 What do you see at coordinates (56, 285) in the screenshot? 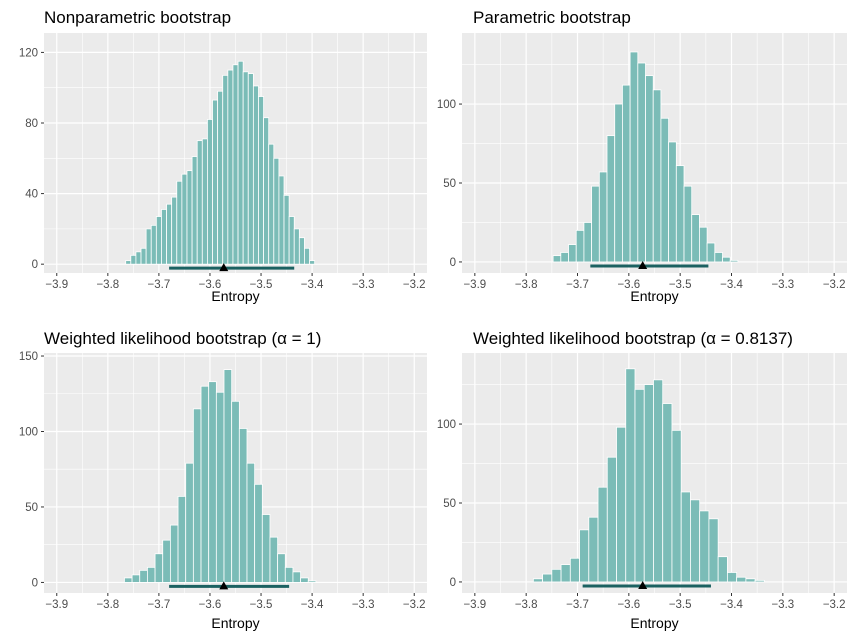
I see `x-tick-label: −3.9` at bounding box center [56, 285].